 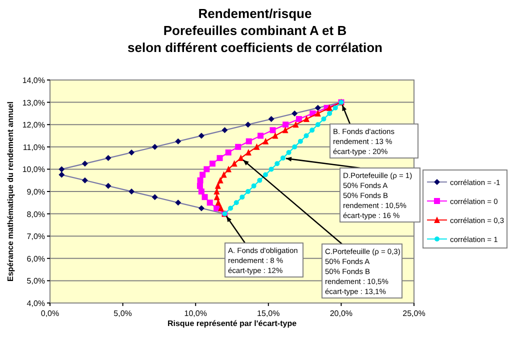 I want to click on y-tick-label: 13,0%, so click(x=33, y=103).